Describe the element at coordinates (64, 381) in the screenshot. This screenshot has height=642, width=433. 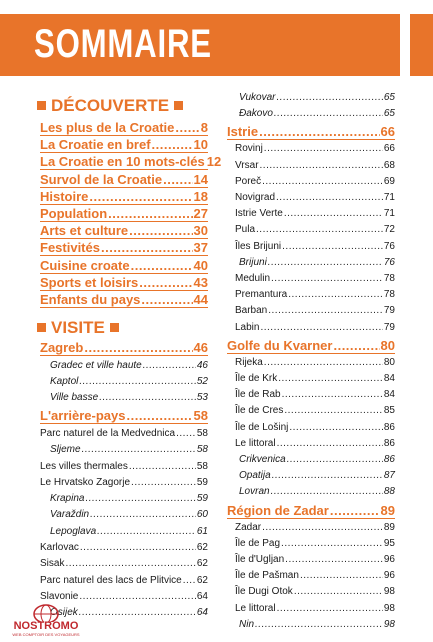
I see `toc-entry-label: Kaptol` at that location.